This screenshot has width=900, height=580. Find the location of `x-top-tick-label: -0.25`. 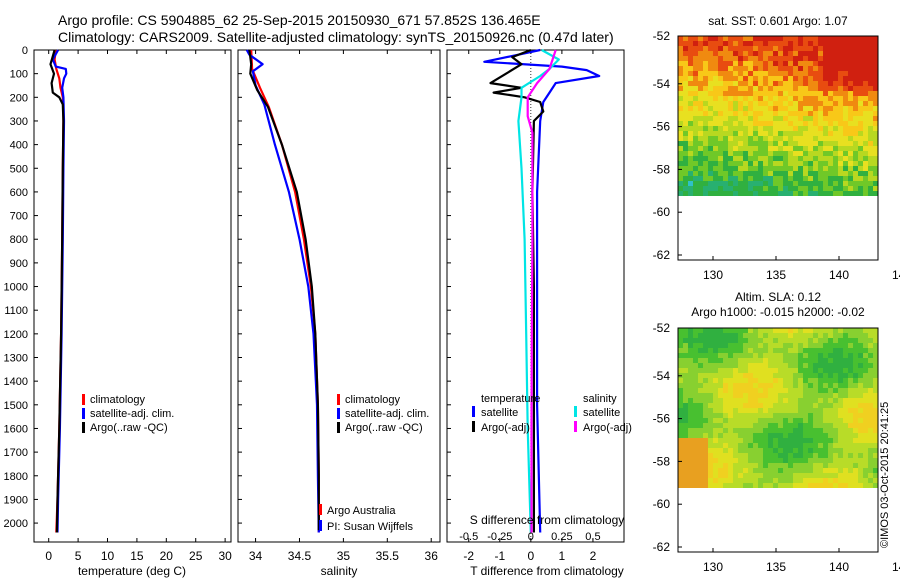

x-top-tick-label: -0.25 is located at coordinates (499, 537).